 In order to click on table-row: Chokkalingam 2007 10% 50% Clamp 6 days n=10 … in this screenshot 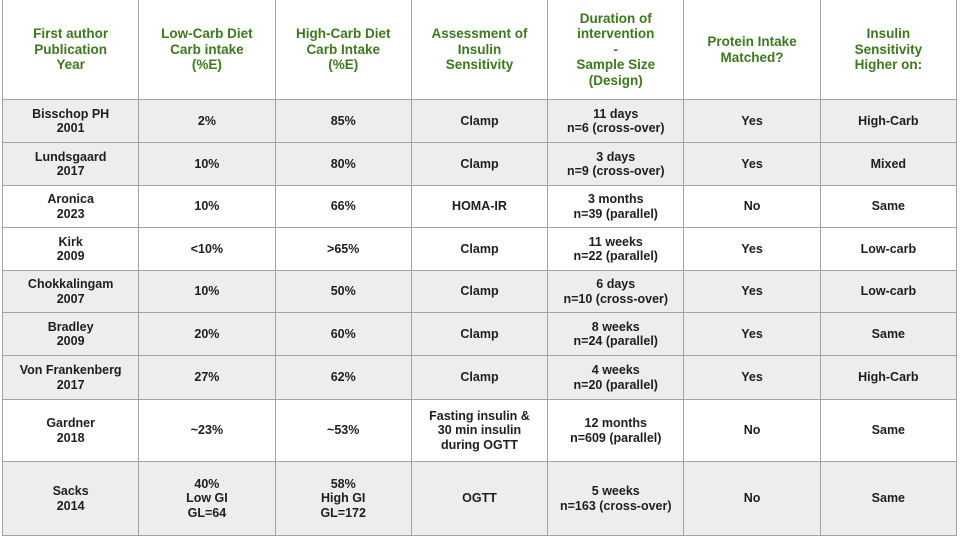, I will do `click(479, 291)`.